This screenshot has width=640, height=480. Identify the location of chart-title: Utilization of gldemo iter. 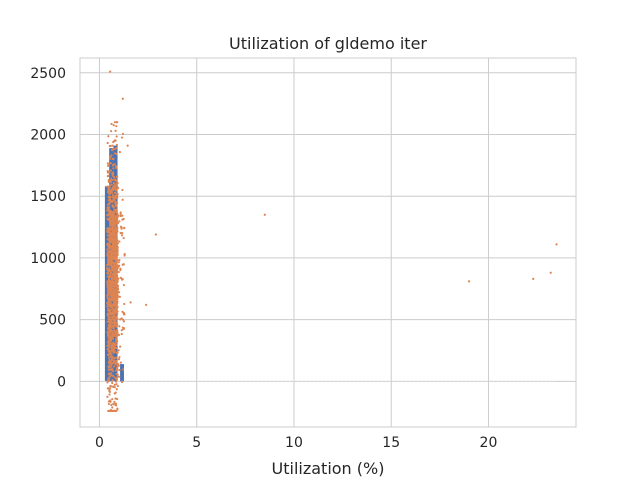
(328, 43).